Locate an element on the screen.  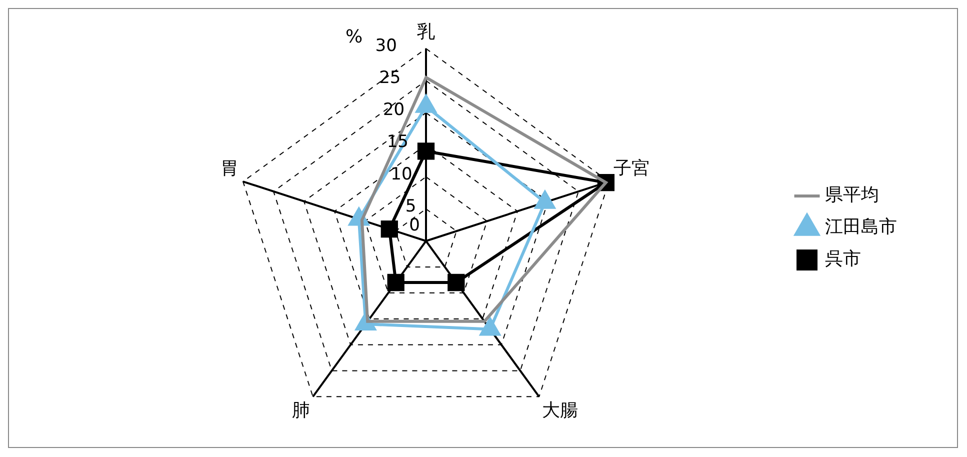
spoke-label: 乳 is located at coordinates (426, 31).